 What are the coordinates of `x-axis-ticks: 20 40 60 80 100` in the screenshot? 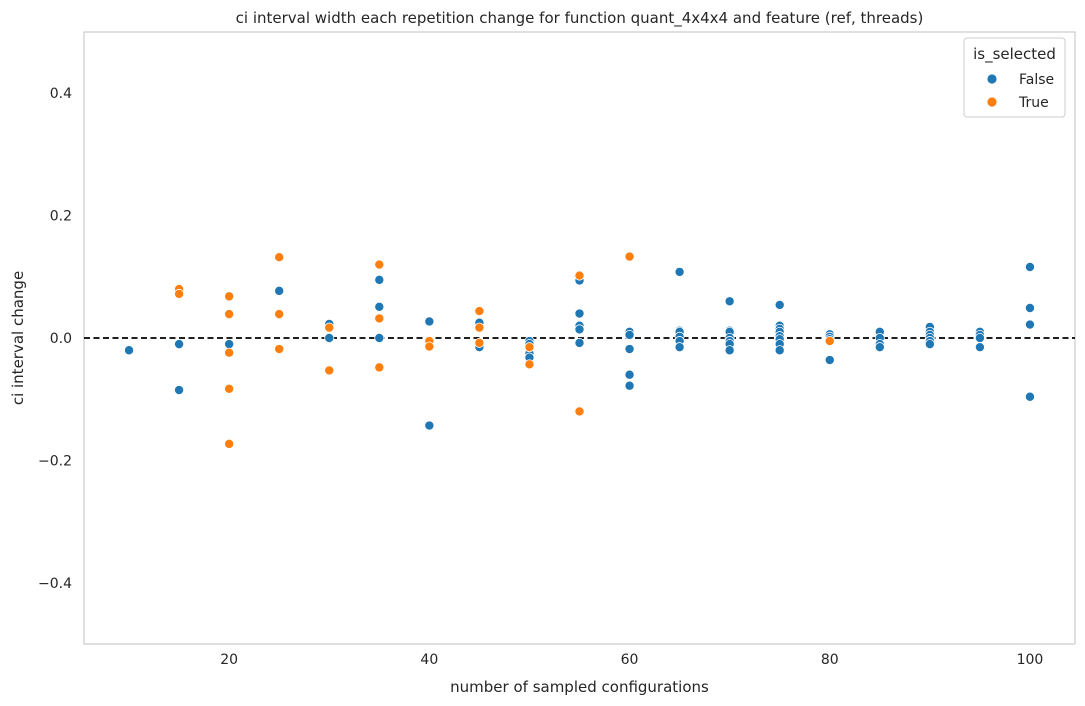 It's located at (631, 660).